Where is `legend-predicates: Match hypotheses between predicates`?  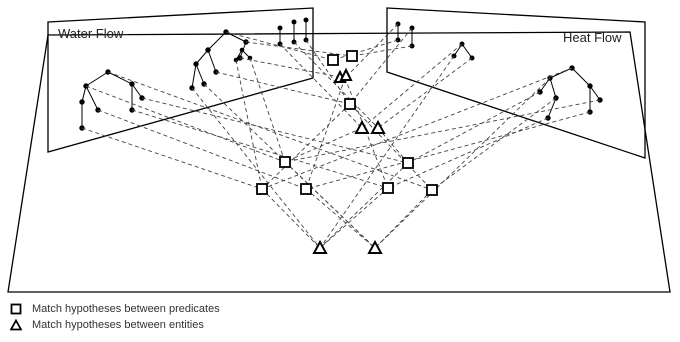 legend-predicates: Match hypotheses between predicates is located at coordinates (115, 309).